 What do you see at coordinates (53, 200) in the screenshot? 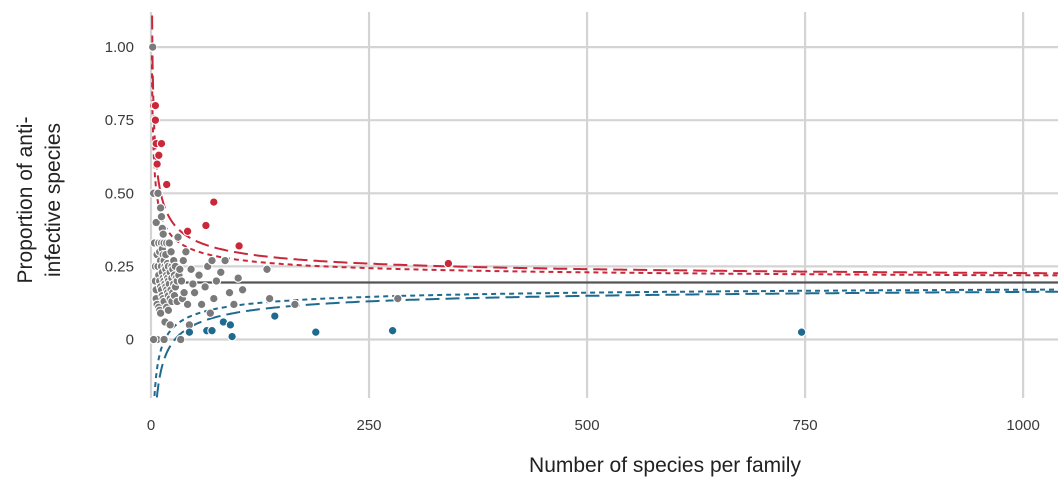
I see `y-axis-title-line-2: infective species` at bounding box center [53, 200].